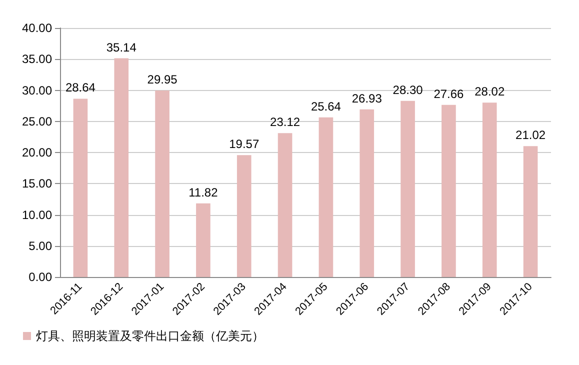 The height and width of the screenshot is (365, 579). Describe the element at coordinates (37, 183) in the screenshot. I see `y-tick-label: 15.00` at that location.